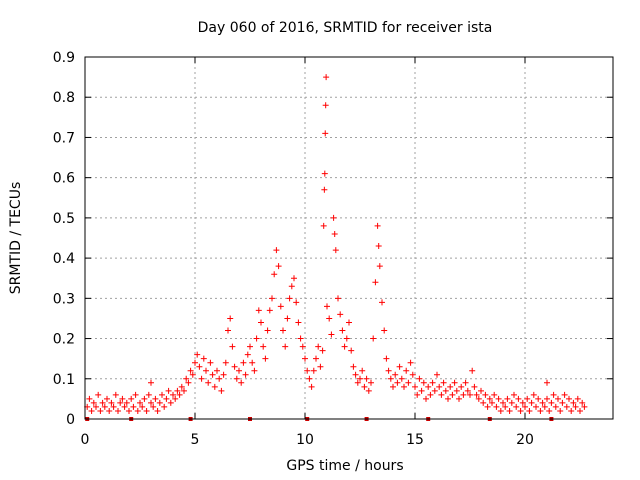 The width and height of the screenshot is (640, 480). What do you see at coordinates (525, 440) in the screenshot?
I see `x-tick-label: 20` at bounding box center [525, 440].